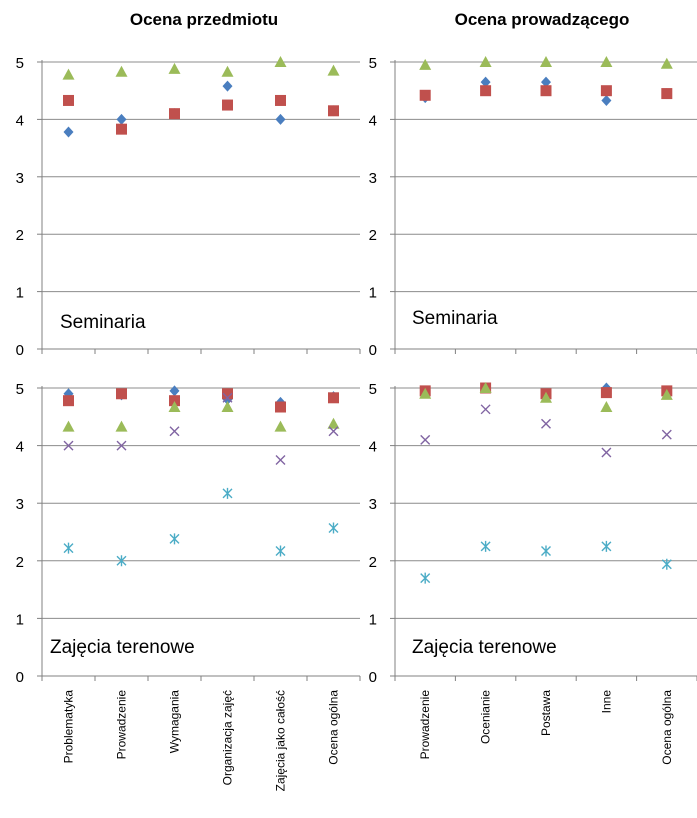  Describe the element at coordinates (281, 740) in the screenshot. I see `x-tick-label: Zajęcia jako całość` at that location.